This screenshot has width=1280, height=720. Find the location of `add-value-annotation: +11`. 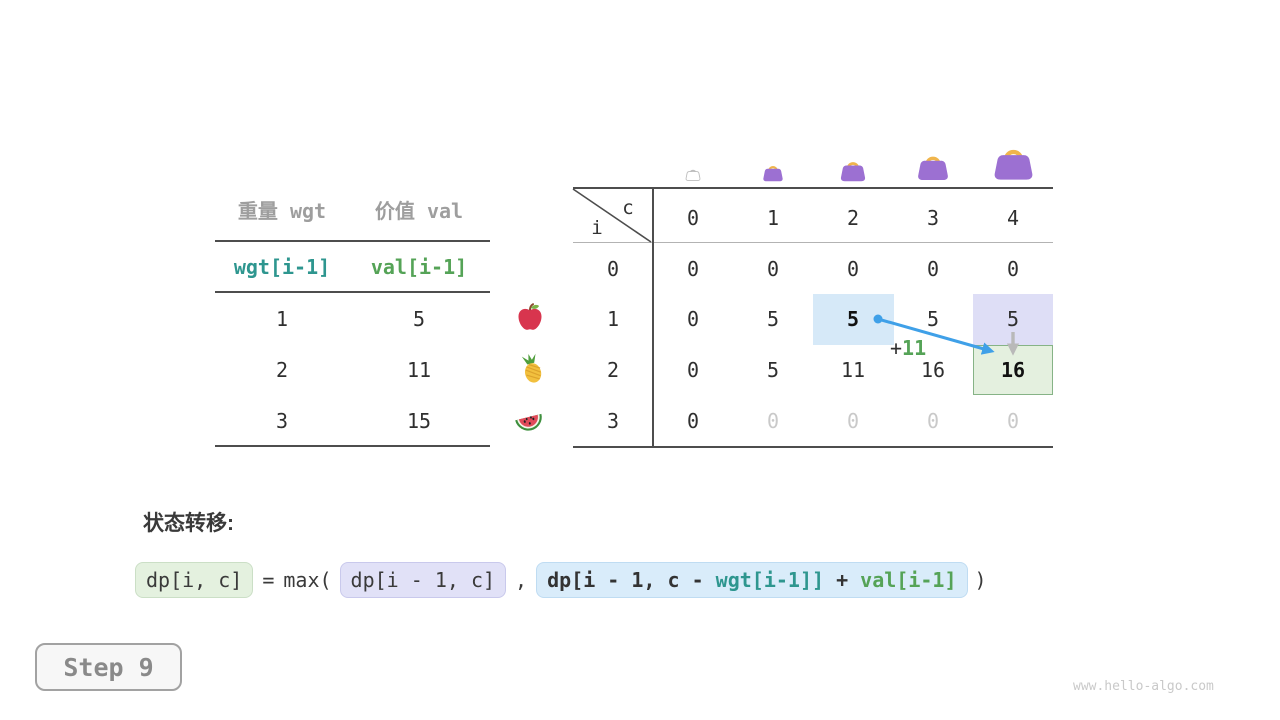

add-value-annotation: +11 is located at coordinates (908, 348).